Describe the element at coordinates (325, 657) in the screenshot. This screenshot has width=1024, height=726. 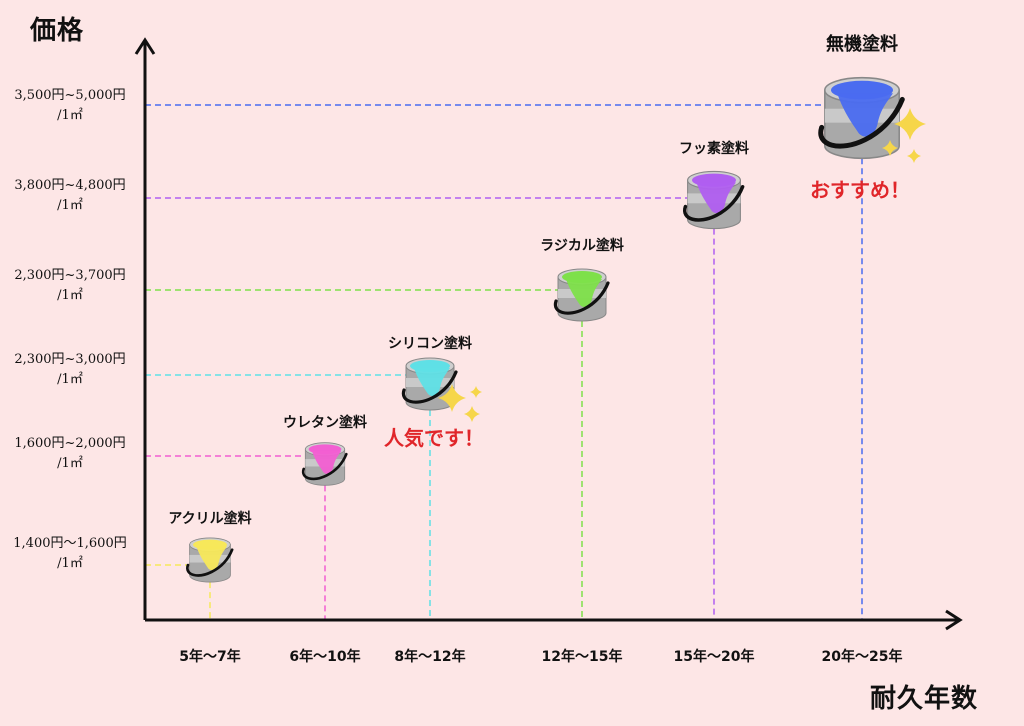
I see `x-tick-label: 6年〜10年` at that location.